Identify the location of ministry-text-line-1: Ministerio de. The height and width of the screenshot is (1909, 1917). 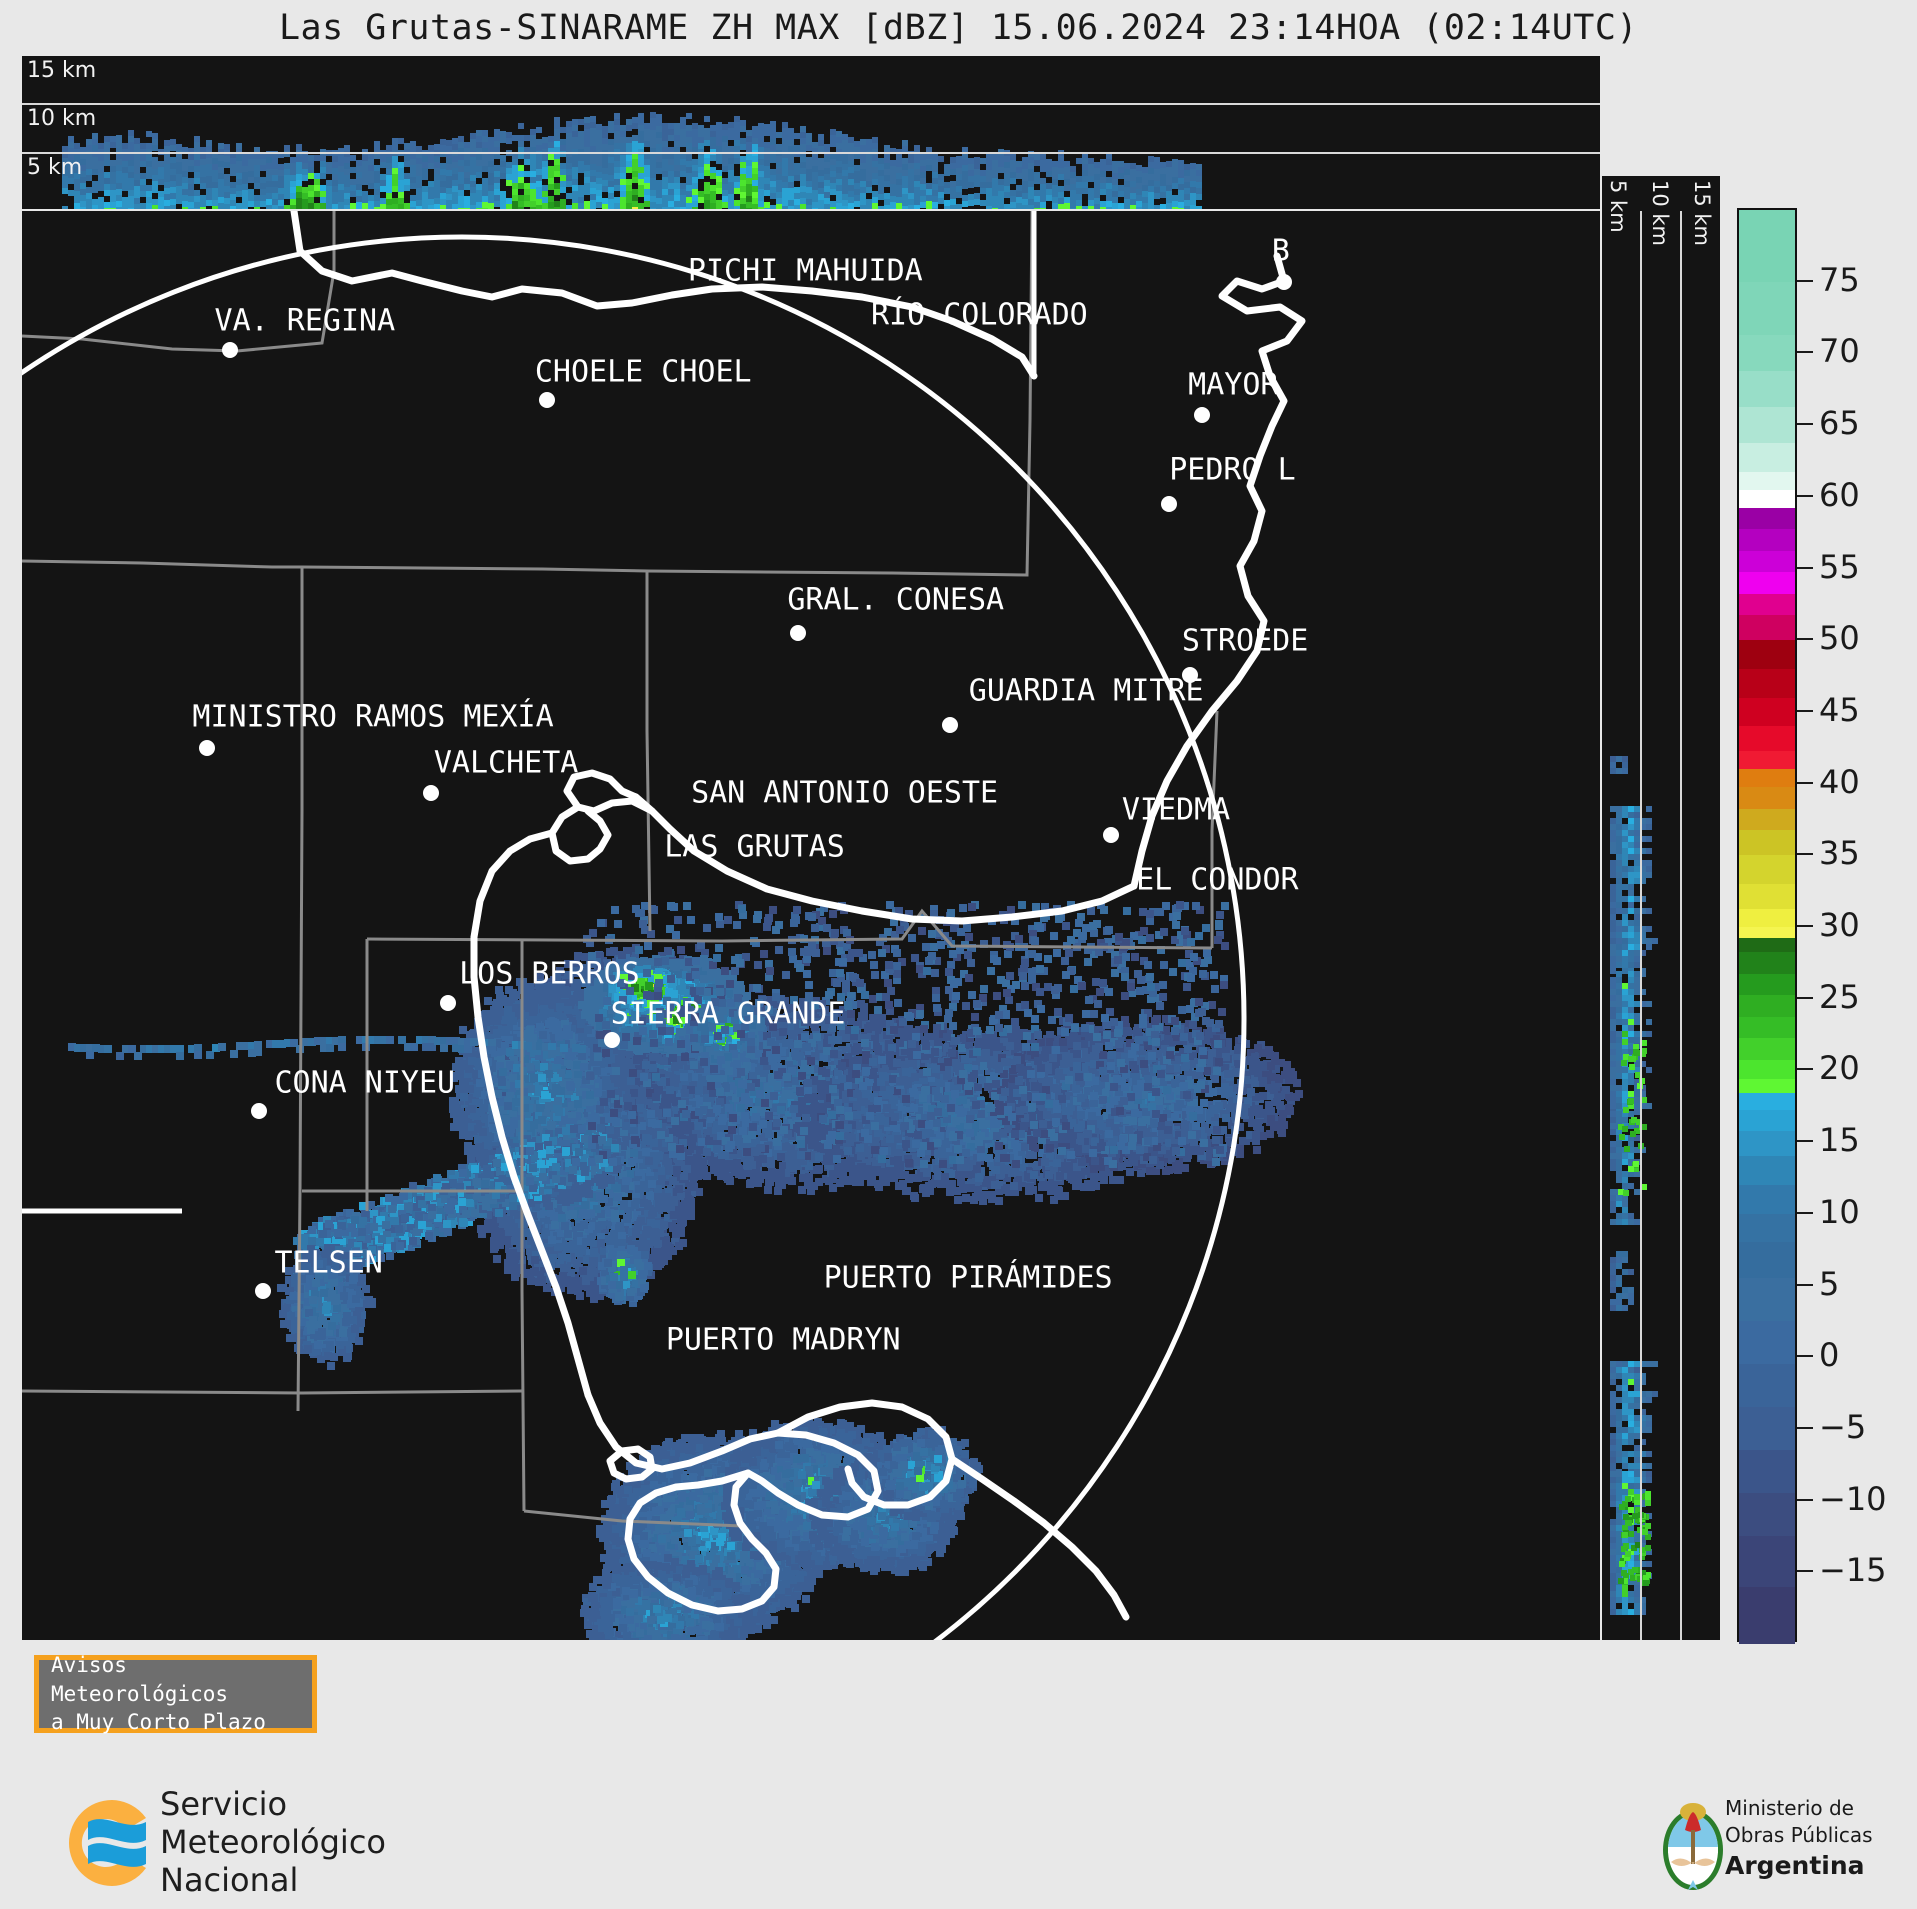
(1799, 1808).